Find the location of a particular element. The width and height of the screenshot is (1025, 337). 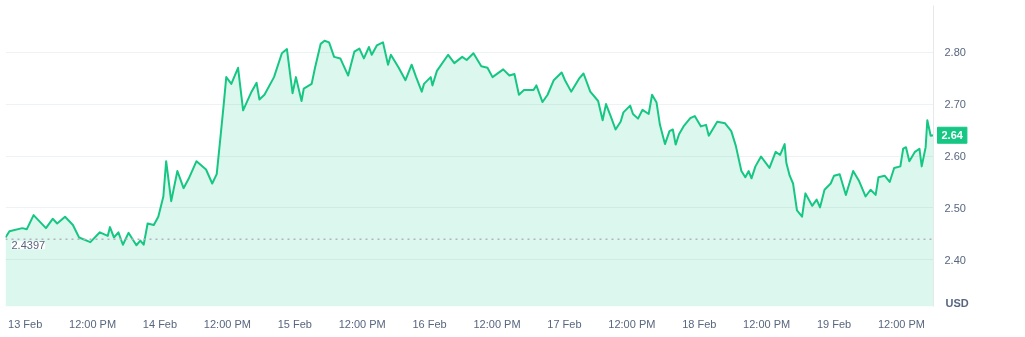

y-tick-label: 2.70 is located at coordinates (955, 104).